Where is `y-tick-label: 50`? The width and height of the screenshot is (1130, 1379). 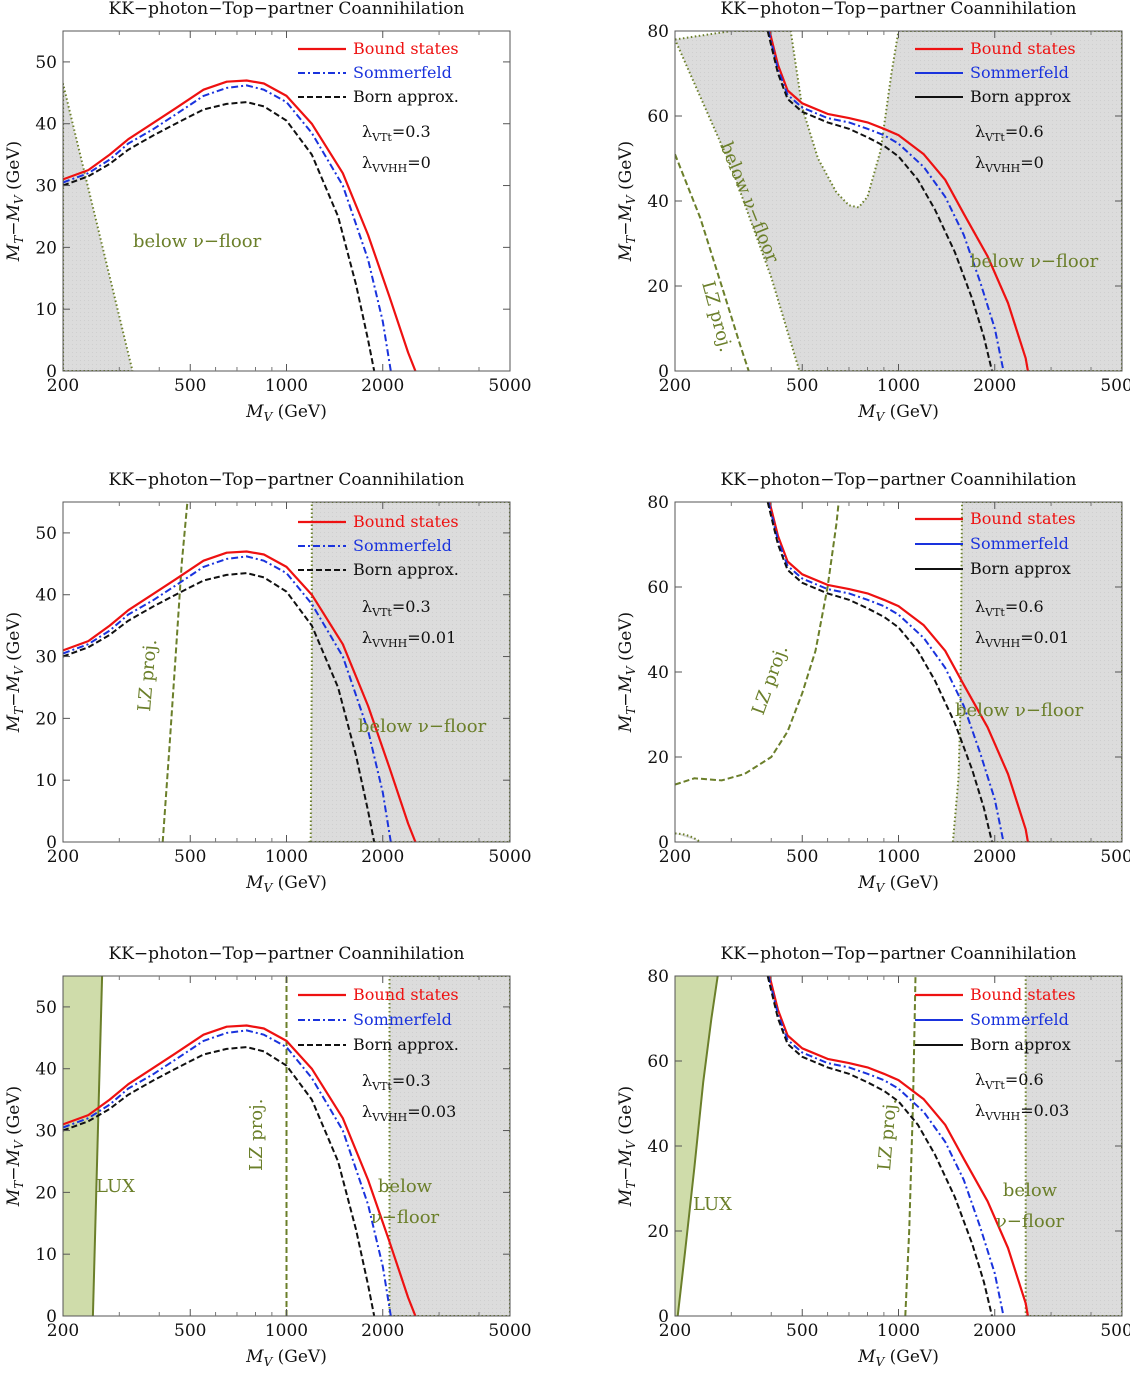 y-tick-label: 50 is located at coordinates (46, 63).